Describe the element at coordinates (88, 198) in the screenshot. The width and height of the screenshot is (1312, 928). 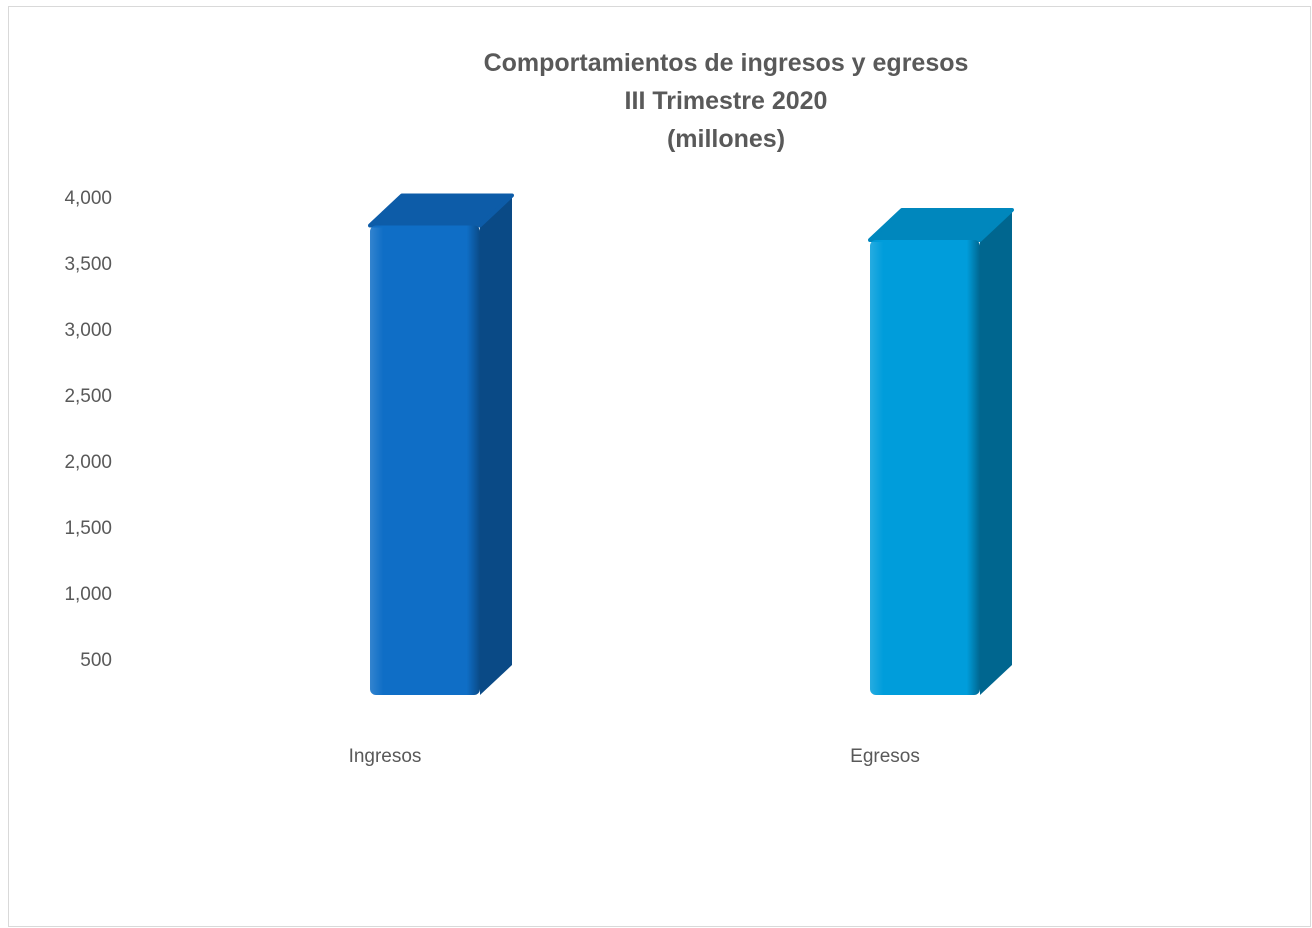
I see `y-tick-label: 4,000` at that location.